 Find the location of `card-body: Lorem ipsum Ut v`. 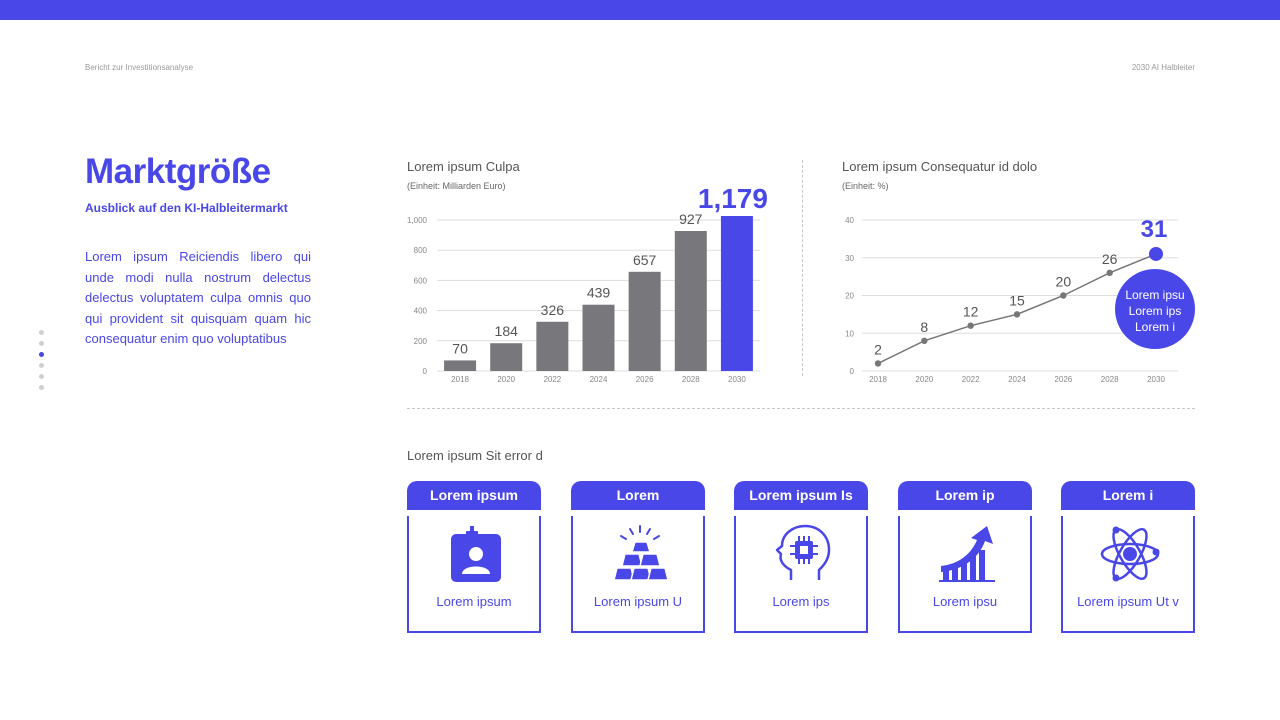

card-body: Lorem ipsum Ut v is located at coordinates (1128, 574).